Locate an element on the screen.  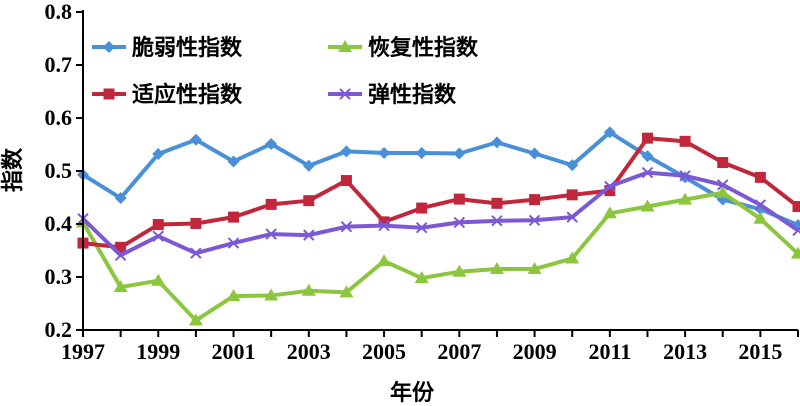
x-tick-label: 1997 is located at coordinates (83, 351).